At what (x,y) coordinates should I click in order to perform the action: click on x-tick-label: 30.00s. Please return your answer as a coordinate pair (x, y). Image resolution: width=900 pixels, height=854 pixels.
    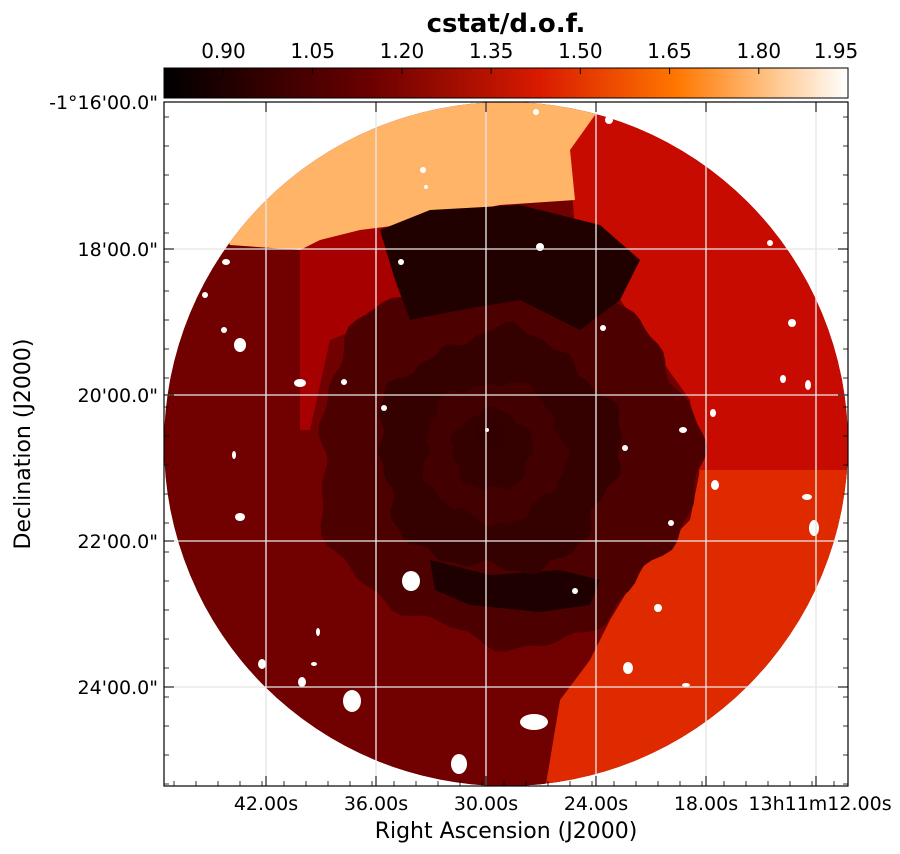
    Looking at the image, I should click on (486, 804).